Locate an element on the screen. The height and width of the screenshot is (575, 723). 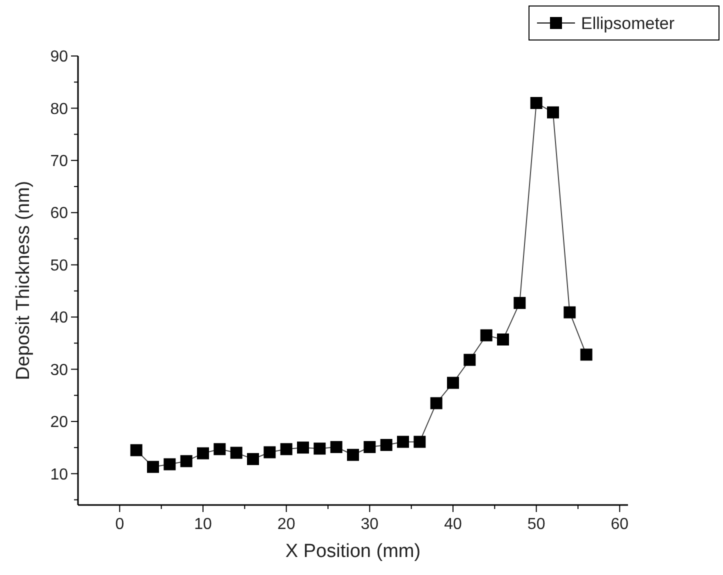
y-tick-label: 40 is located at coordinates (59, 318).